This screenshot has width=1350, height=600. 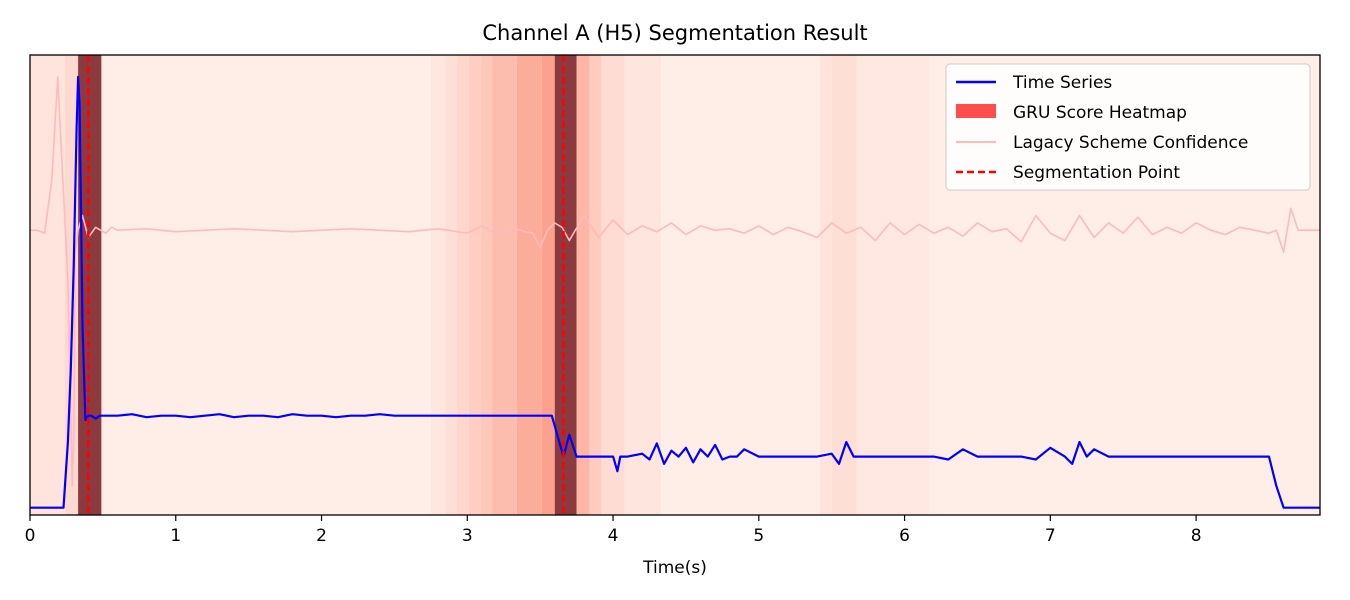 What do you see at coordinates (976, 111) in the screenshot?
I see `legend-swatch-gru-heatmap` at bounding box center [976, 111].